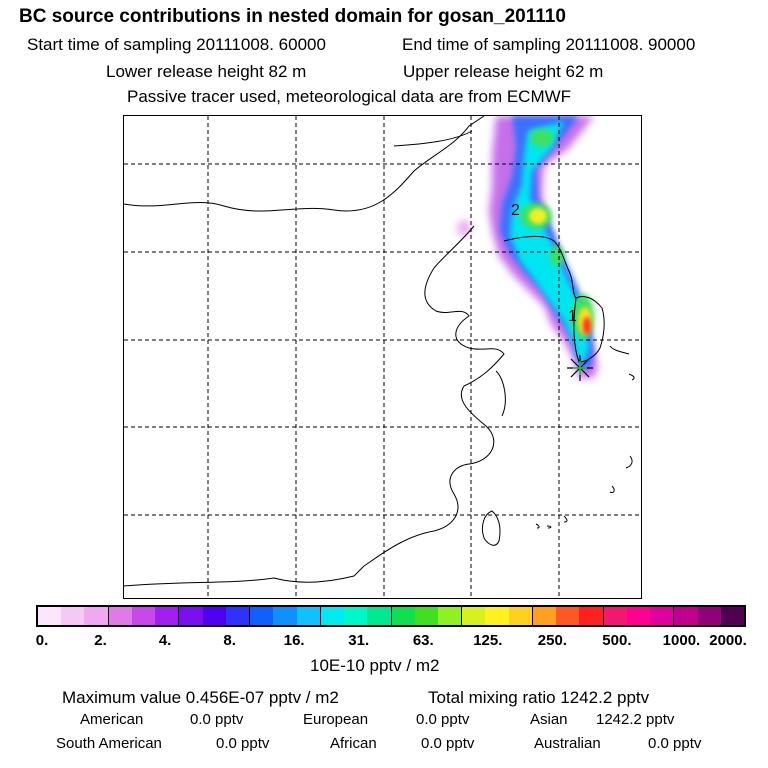 The height and width of the screenshot is (768, 768). What do you see at coordinates (539, 697) in the screenshot?
I see `total-mixing-ratio: Total mixing ratio 1242.2 pptv` at bounding box center [539, 697].